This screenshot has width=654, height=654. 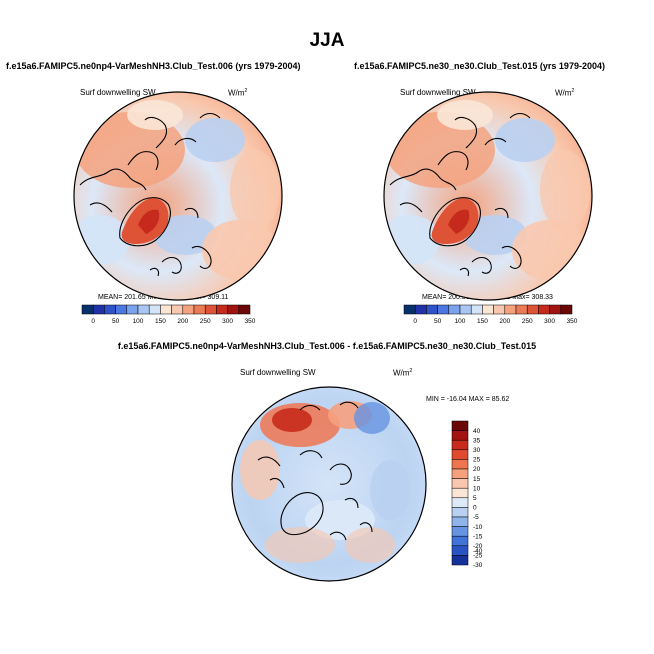 What do you see at coordinates (160, 321) in the screenshot?
I see `panel-1-colorbar-tick-label: 150` at bounding box center [160, 321].